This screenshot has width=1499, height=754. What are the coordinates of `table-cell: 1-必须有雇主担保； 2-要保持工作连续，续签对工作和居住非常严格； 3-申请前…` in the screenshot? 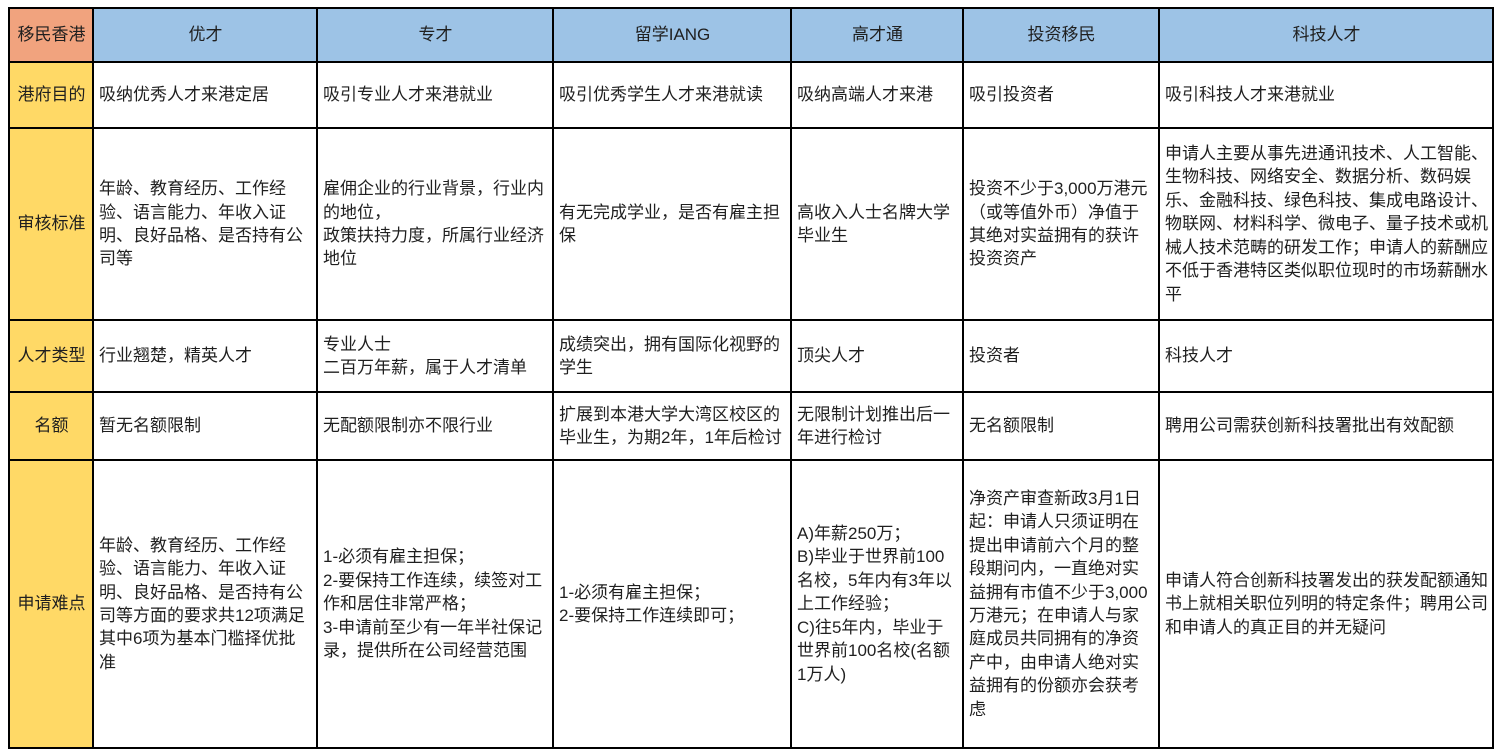 It's located at (435, 604).